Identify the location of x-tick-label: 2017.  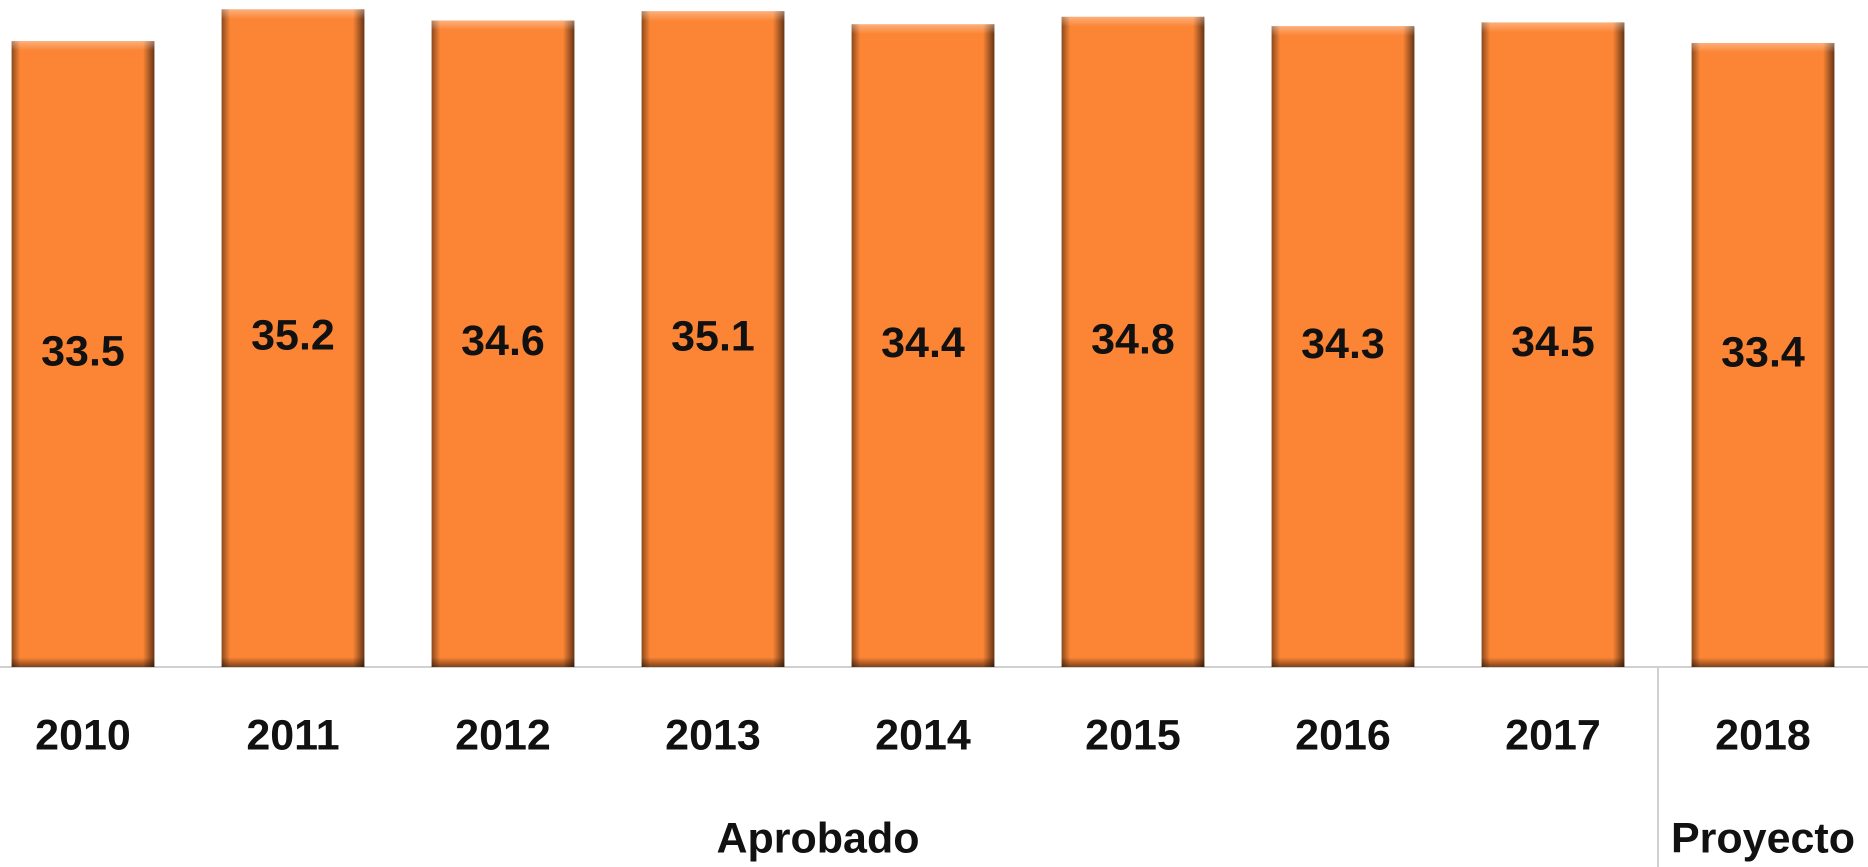
(1553, 735).